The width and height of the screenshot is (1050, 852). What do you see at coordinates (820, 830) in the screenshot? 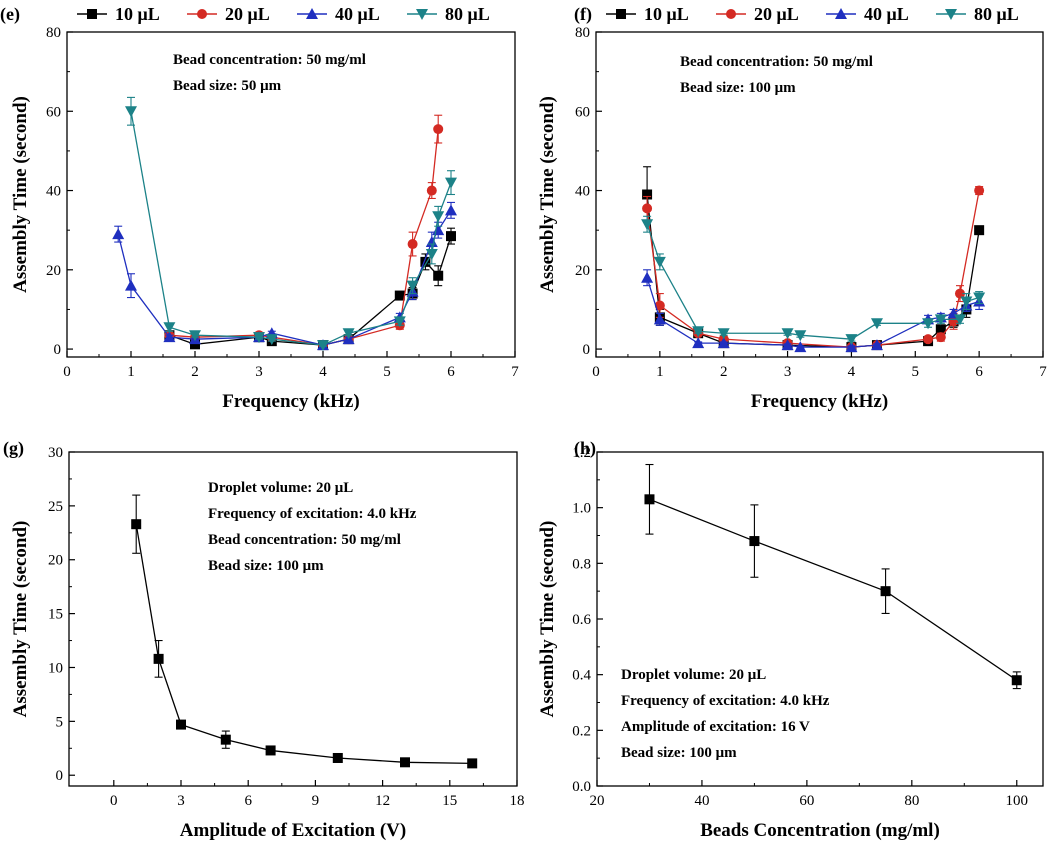
I see `x-axis-label: Beads Concentration (mg/ml)` at bounding box center [820, 830].